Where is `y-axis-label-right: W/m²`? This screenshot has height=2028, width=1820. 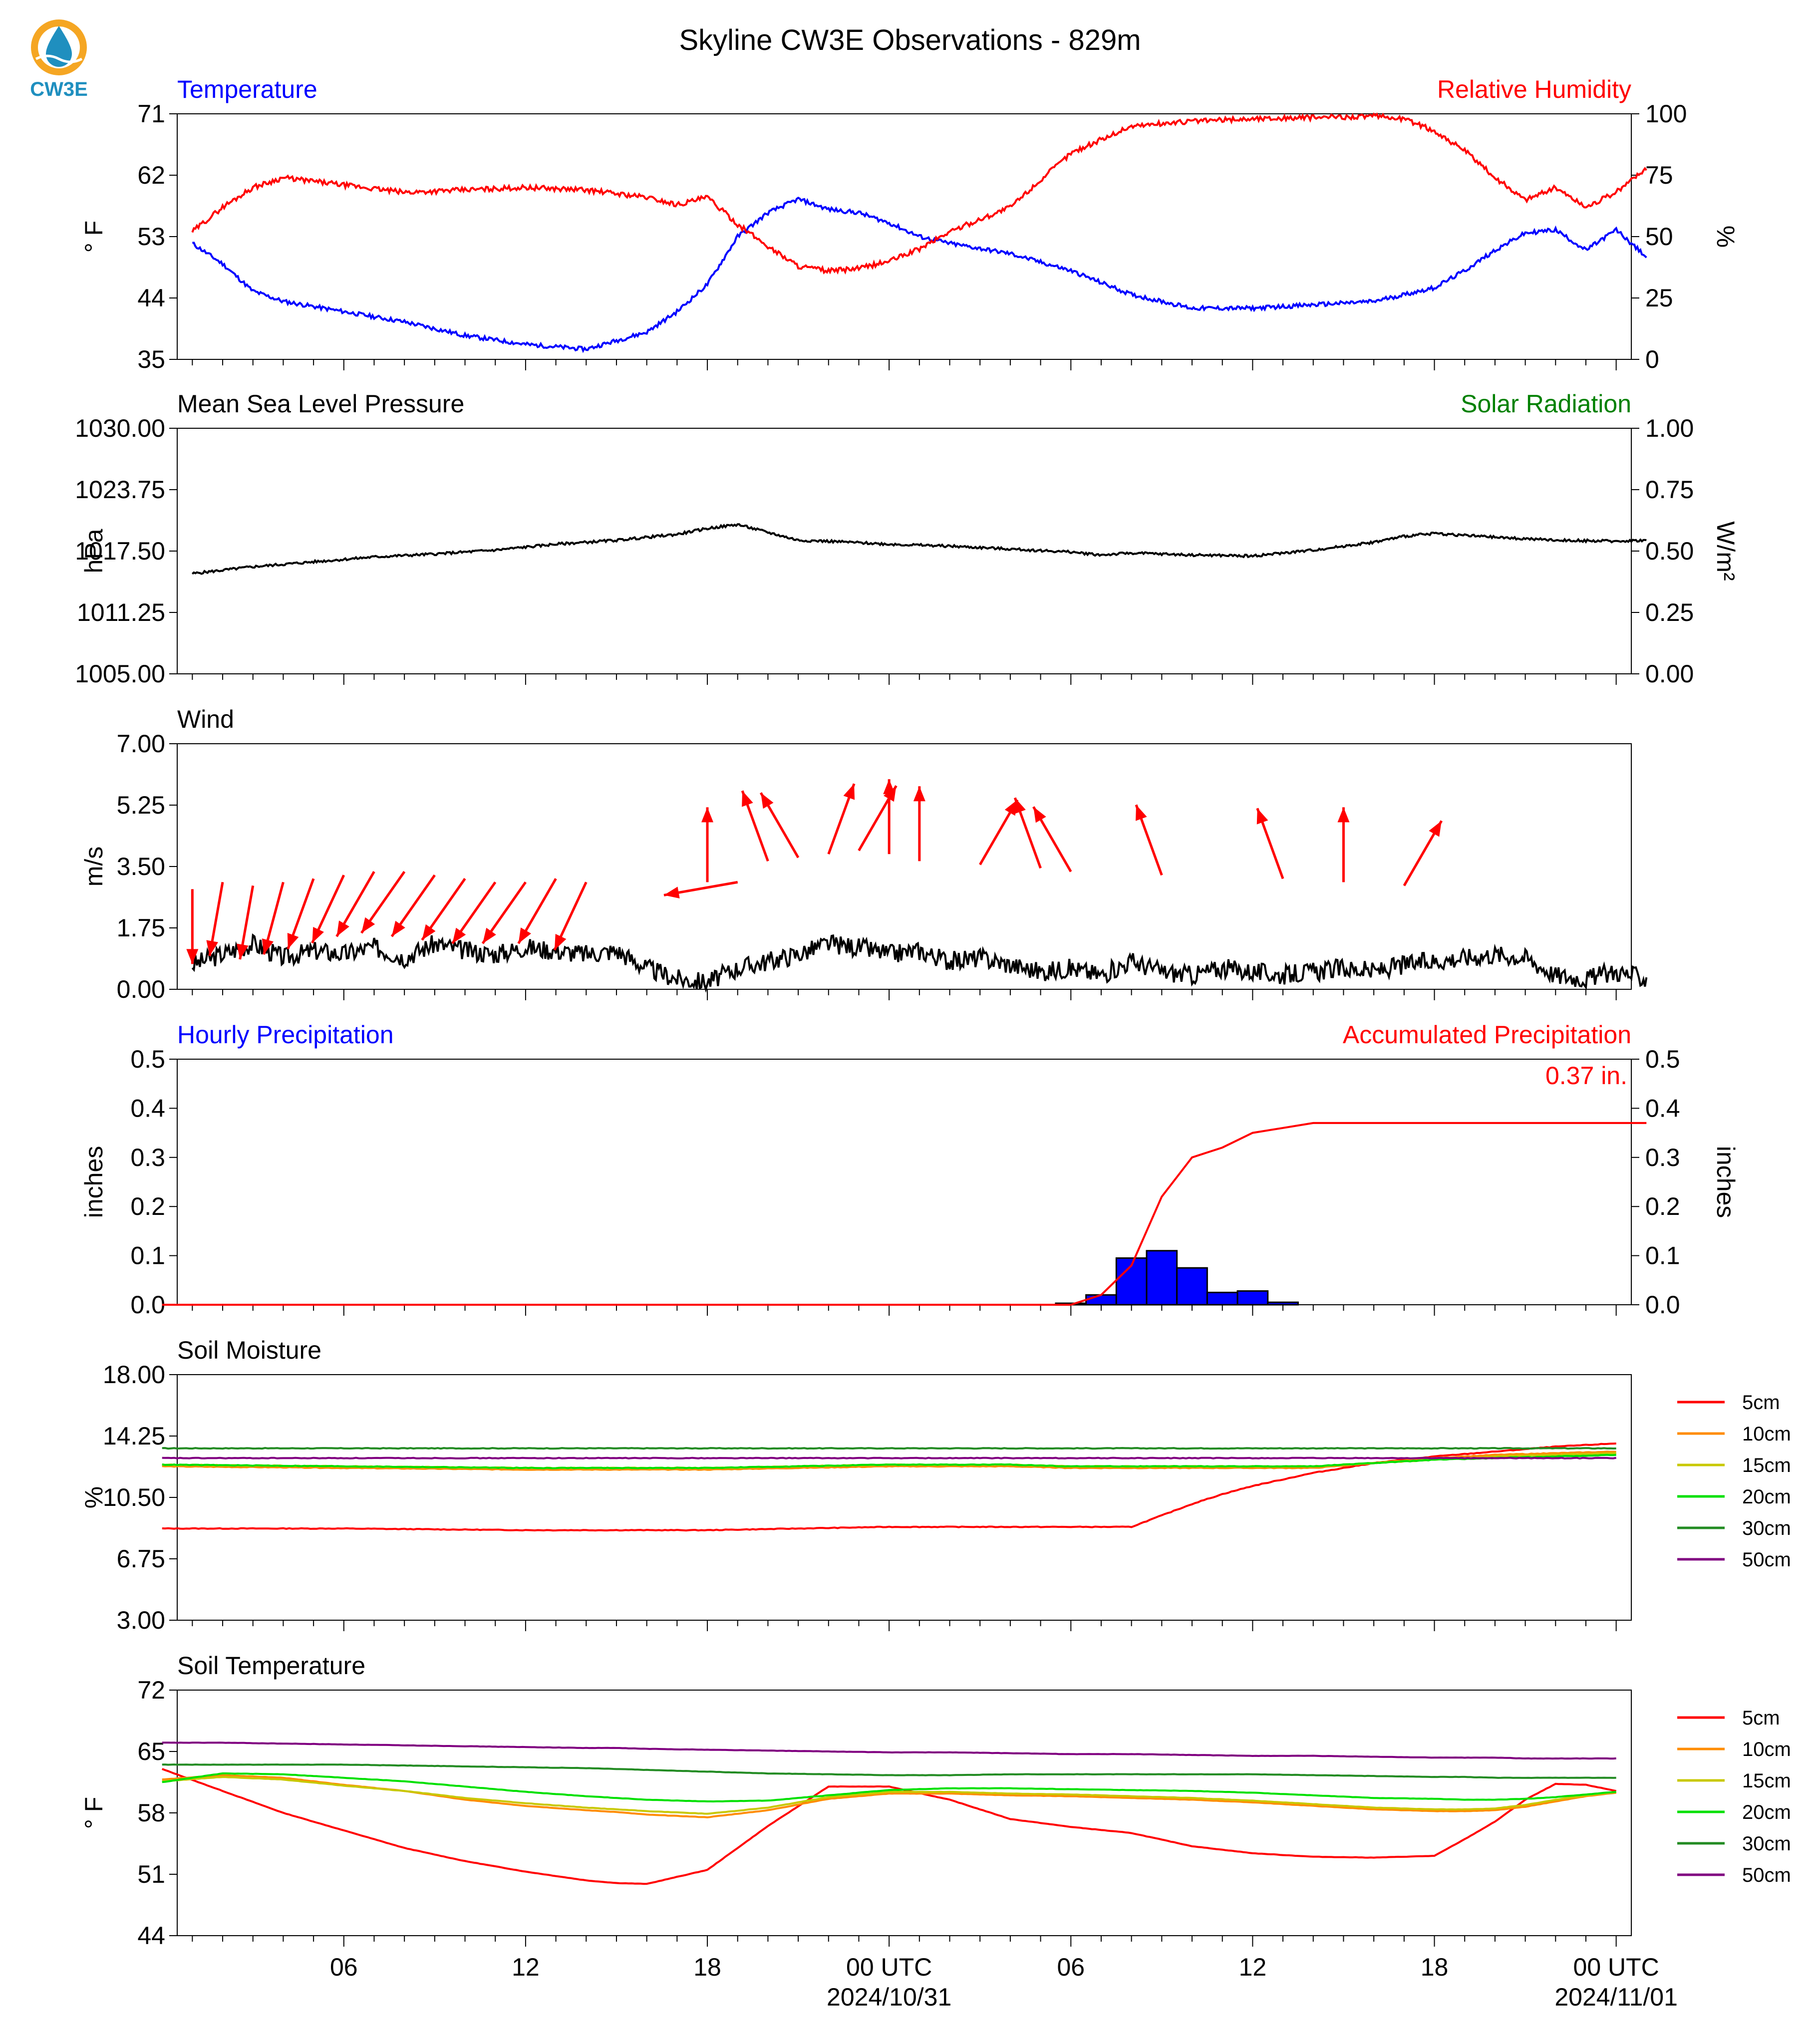 y-axis-label-right: W/m² is located at coordinates (1726, 550).